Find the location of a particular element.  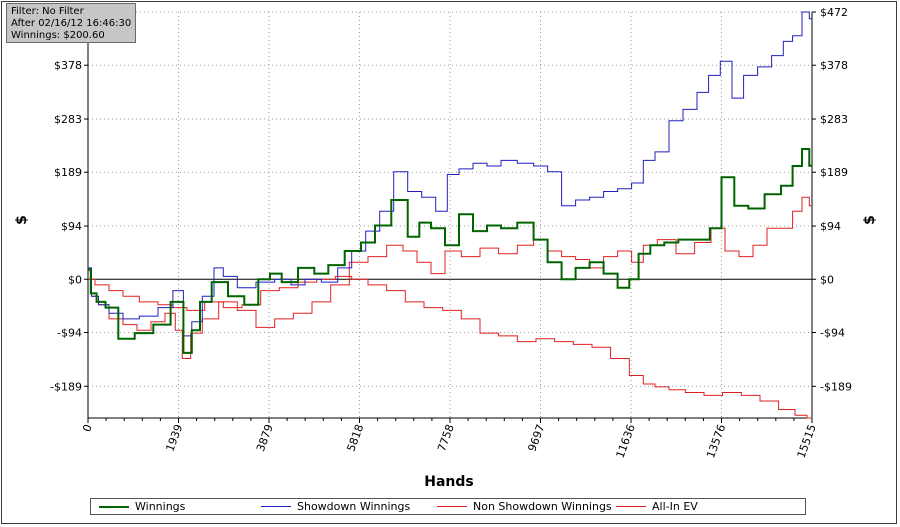

y-tick-label-right: $283 is located at coordinates (834, 119).